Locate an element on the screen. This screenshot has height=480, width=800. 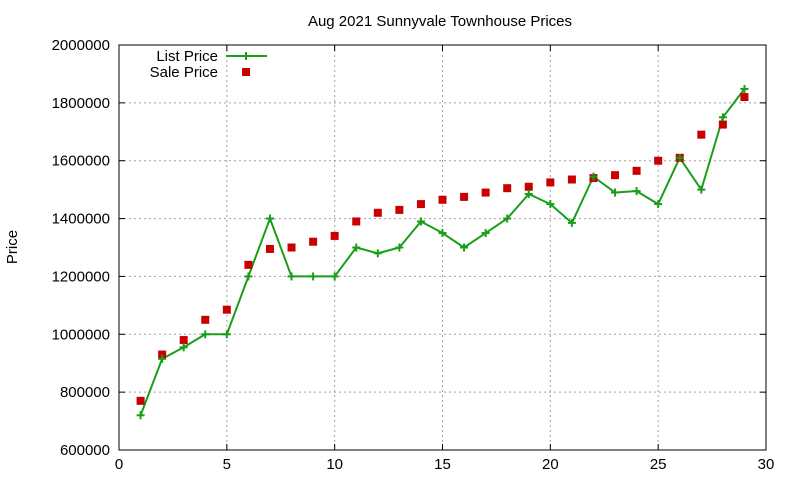
y-tick-label: 2000000 is located at coordinates (81, 45).